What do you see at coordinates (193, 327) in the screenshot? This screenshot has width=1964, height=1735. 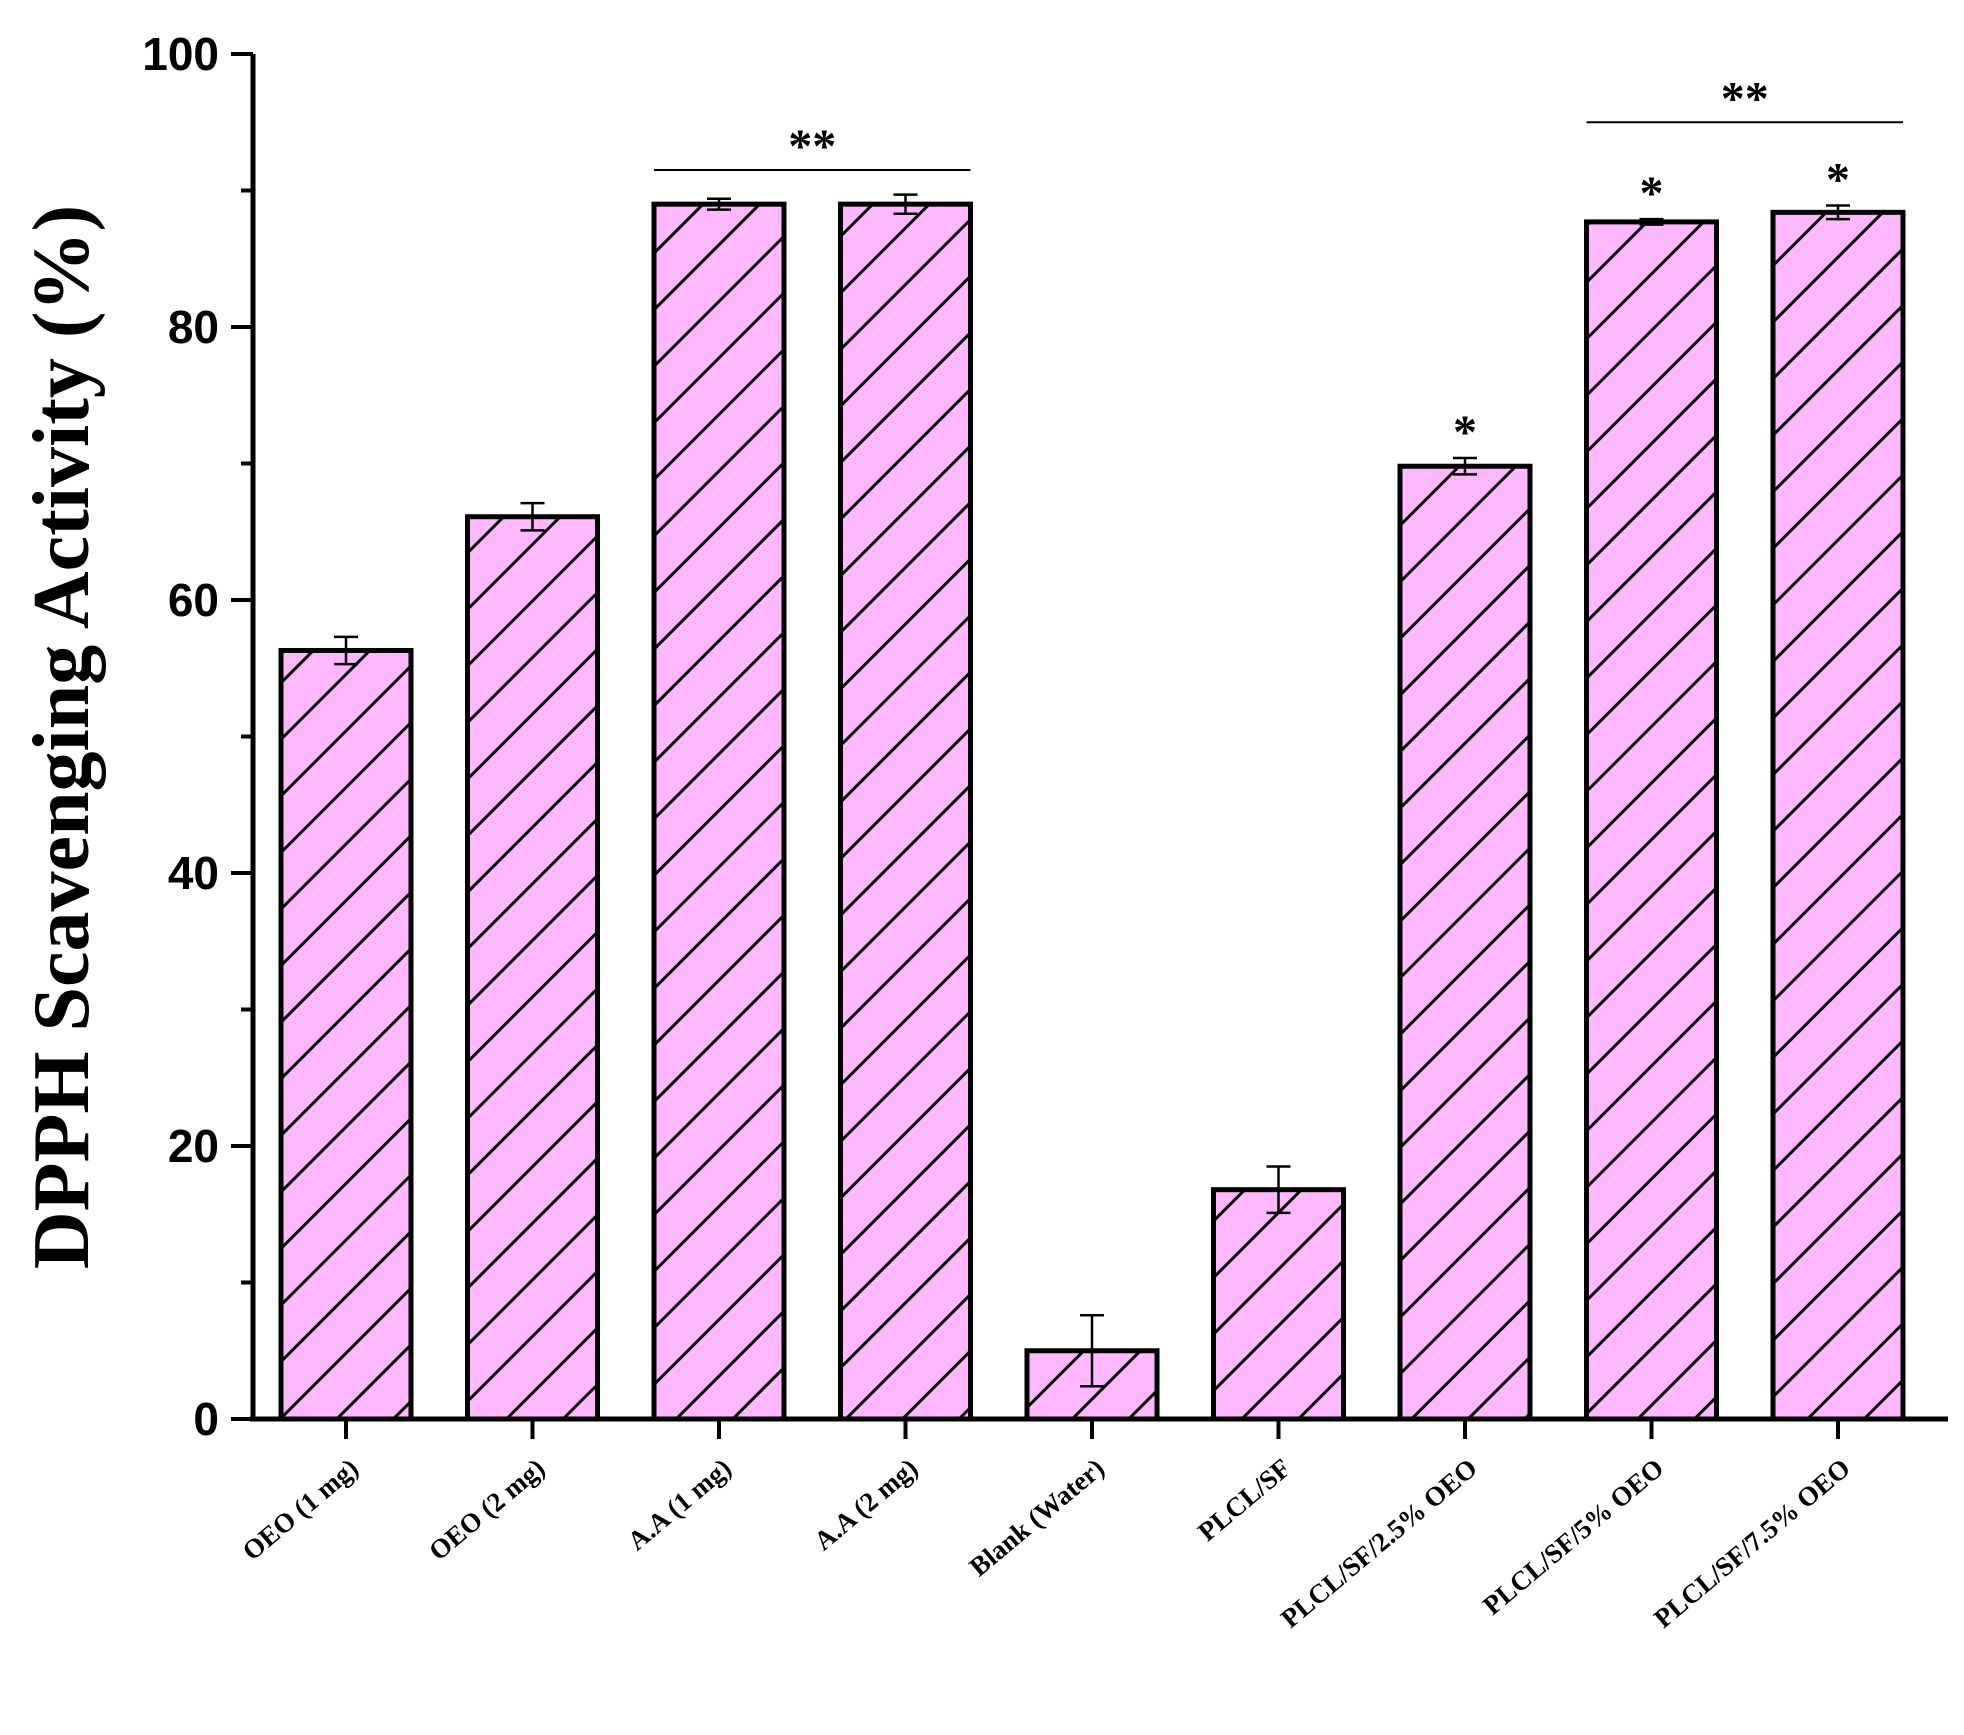 I see `y-tick-label: 80` at bounding box center [193, 327].